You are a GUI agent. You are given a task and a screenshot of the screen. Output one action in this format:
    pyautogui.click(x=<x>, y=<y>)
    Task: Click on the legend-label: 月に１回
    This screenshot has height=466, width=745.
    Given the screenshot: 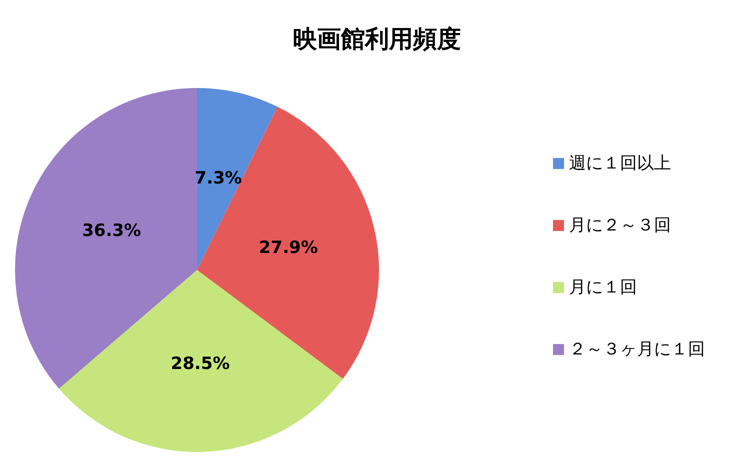 What is the action you would take?
    pyautogui.click(x=603, y=288)
    